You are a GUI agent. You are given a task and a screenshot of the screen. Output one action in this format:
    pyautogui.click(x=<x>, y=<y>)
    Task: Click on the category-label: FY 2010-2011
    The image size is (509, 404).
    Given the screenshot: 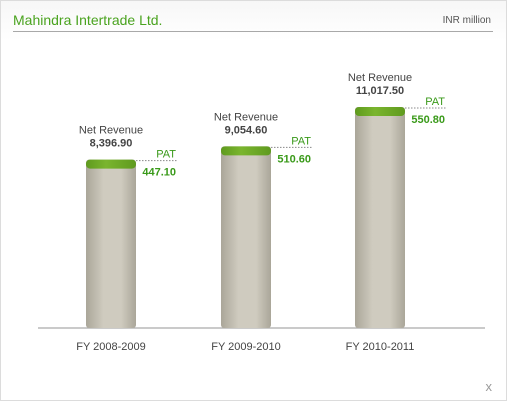 What is the action you would take?
    pyautogui.click(x=380, y=347)
    